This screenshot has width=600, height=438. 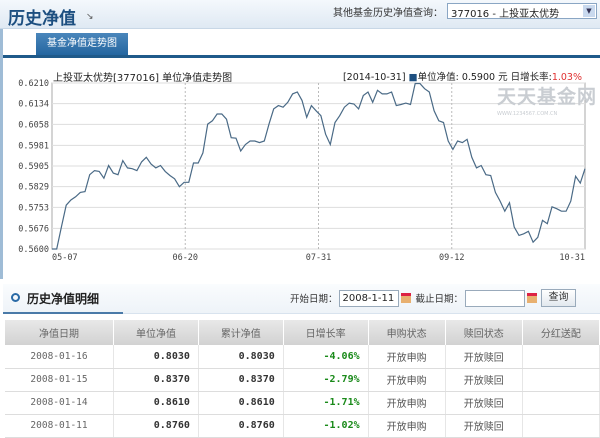 What do you see at coordinates (326, 357) in the screenshot?
I see `table-cell: -4.06%` at bounding box center [326, 357].